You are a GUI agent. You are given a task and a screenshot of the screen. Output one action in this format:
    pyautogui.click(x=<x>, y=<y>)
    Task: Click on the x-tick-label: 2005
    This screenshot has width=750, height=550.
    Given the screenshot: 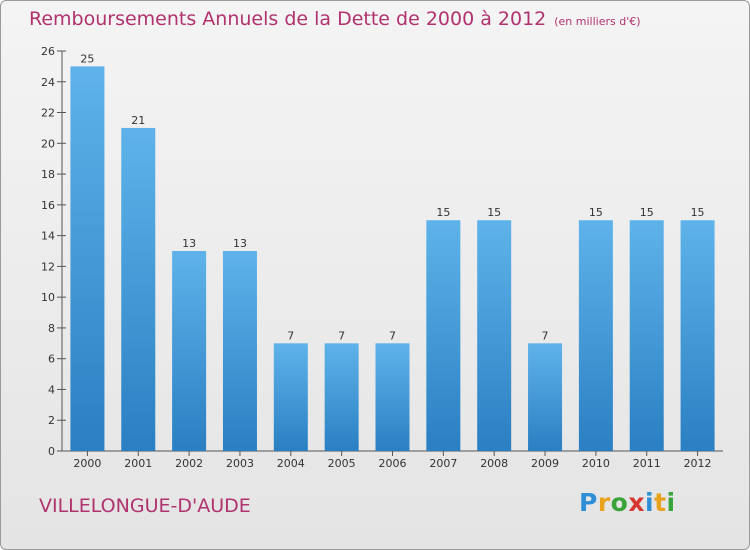 What is the action you would take?
    pyautogui.click(x=342, y=463)
    